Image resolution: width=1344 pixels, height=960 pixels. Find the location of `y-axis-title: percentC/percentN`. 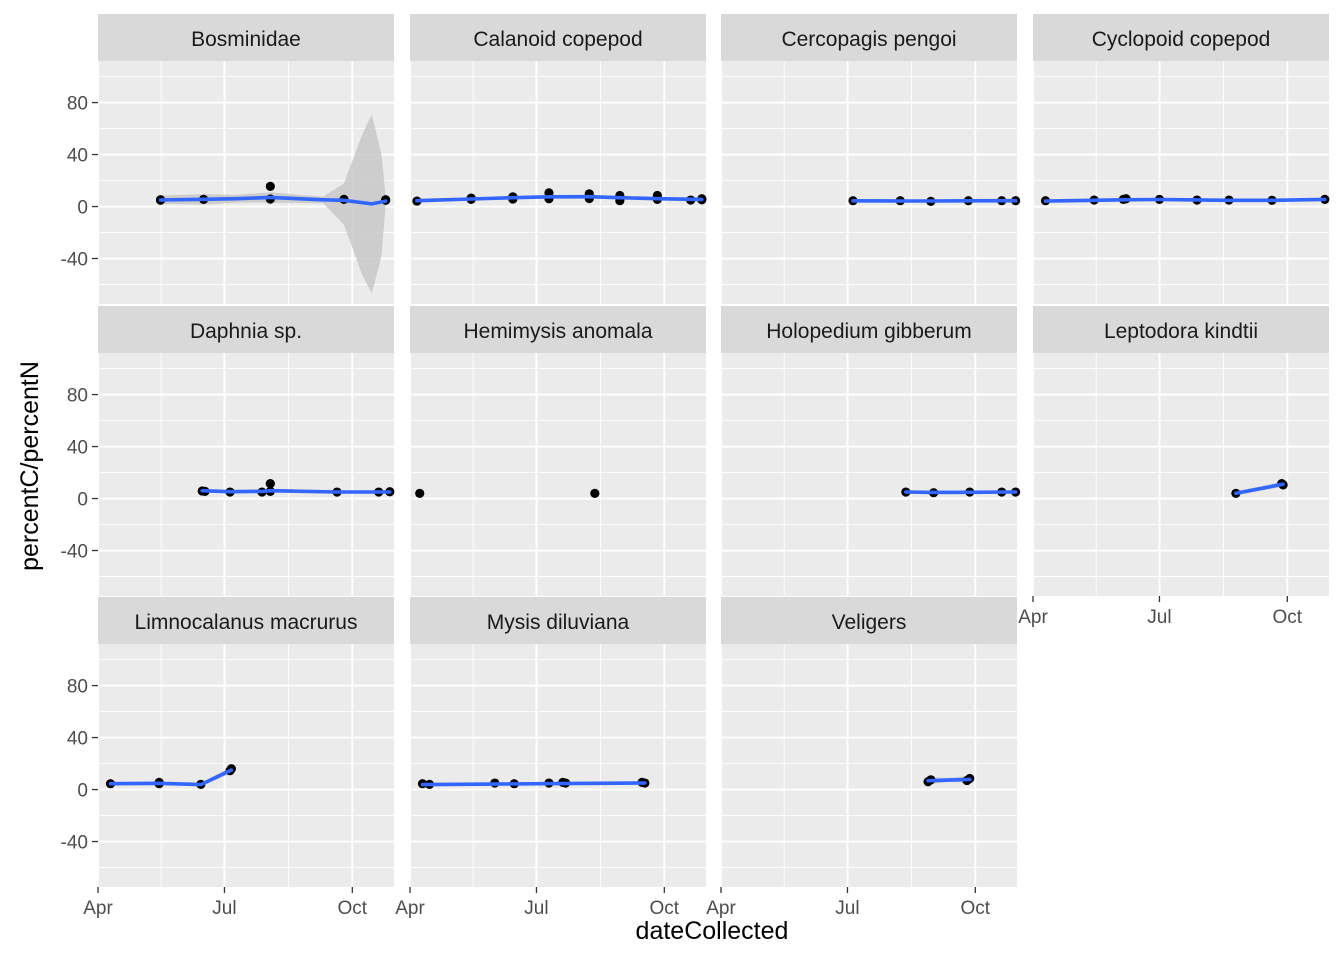

y-axis-title: percentC/percentN is located at coordinates (30, 466).